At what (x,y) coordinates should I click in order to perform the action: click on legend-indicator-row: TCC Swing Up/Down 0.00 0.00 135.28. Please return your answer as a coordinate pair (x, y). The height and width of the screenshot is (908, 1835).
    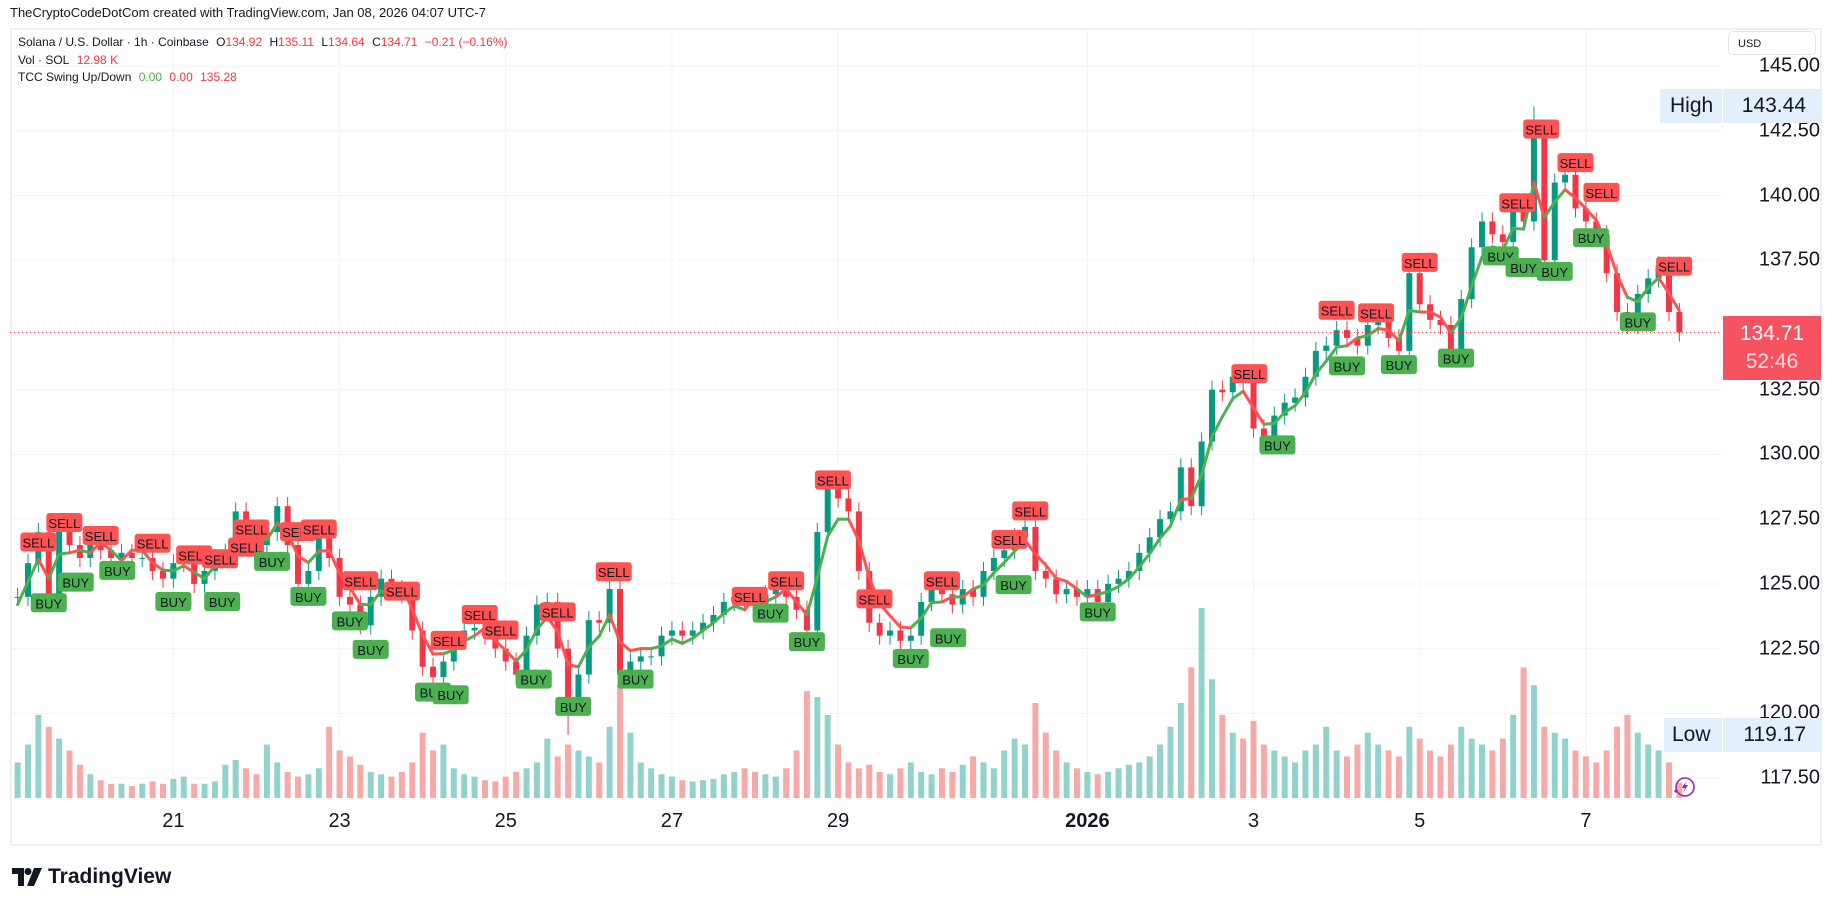
    Looking at the image, I should click on (265, 78).